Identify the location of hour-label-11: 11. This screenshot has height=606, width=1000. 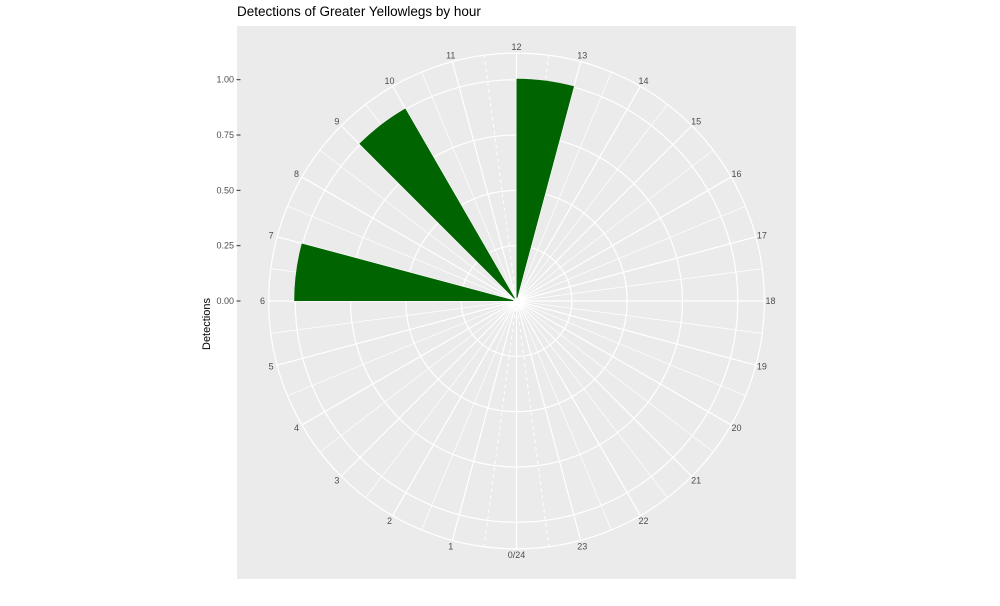
(450, 56).